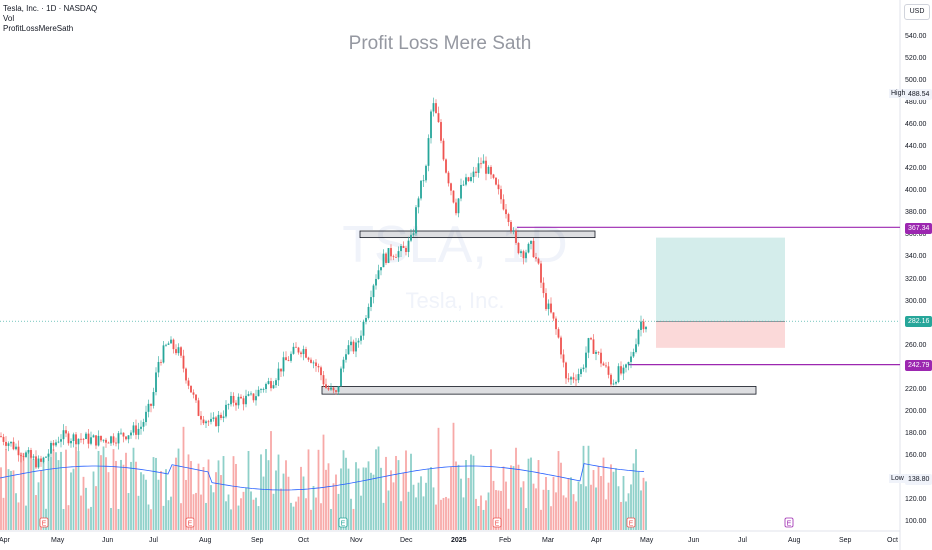  I want to click on support-zone, so click(539, 390).